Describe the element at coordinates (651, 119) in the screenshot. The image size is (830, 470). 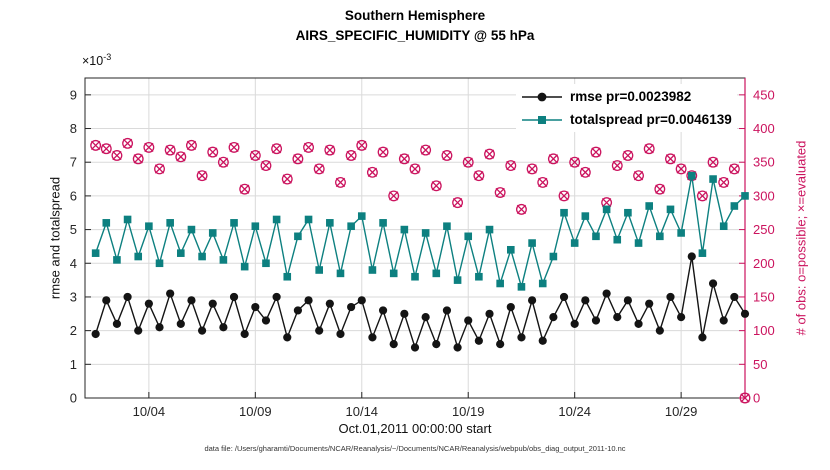
I see `legend-label-totalspread: totalspread pr=0.0046139` at that location.